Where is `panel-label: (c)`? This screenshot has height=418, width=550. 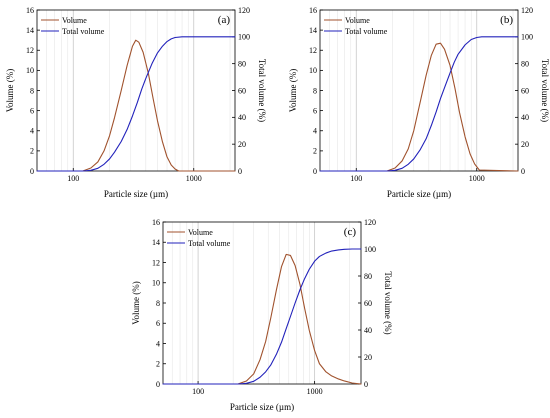
panel-label: (c) is located at coordinates (350, 232).